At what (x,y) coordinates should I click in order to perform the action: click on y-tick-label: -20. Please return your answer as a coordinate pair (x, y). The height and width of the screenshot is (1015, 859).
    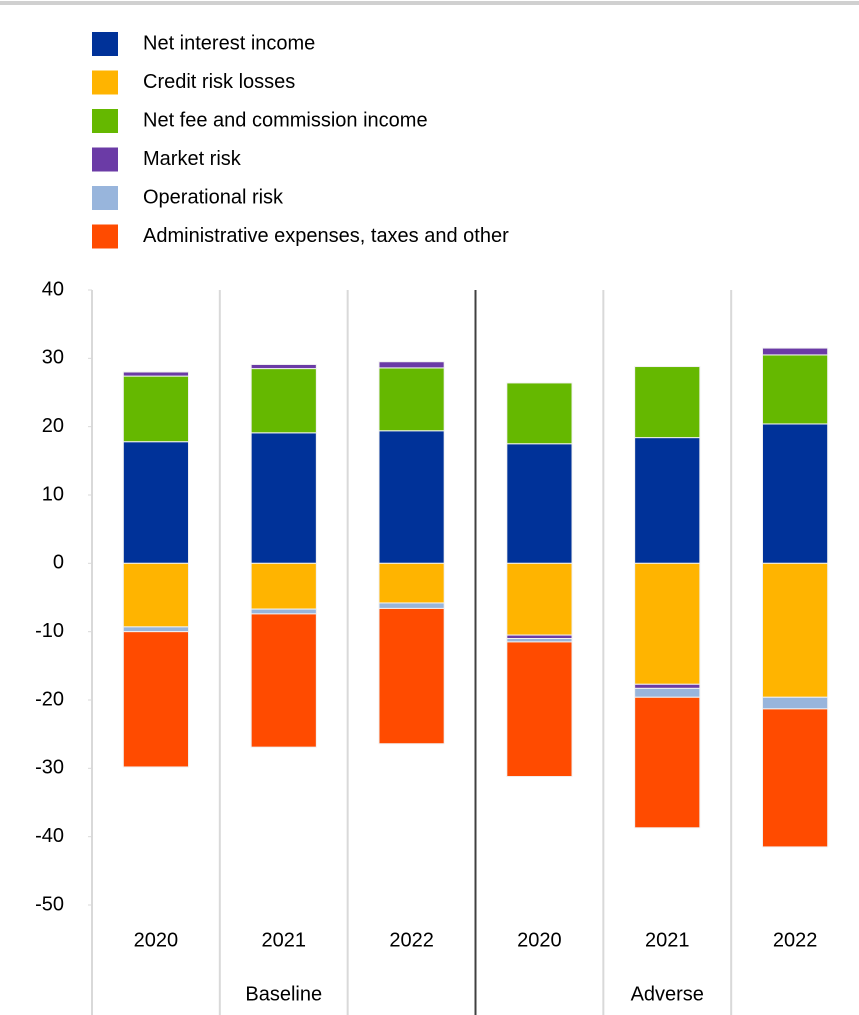
    Looking at the image, I should click on (49, 699).